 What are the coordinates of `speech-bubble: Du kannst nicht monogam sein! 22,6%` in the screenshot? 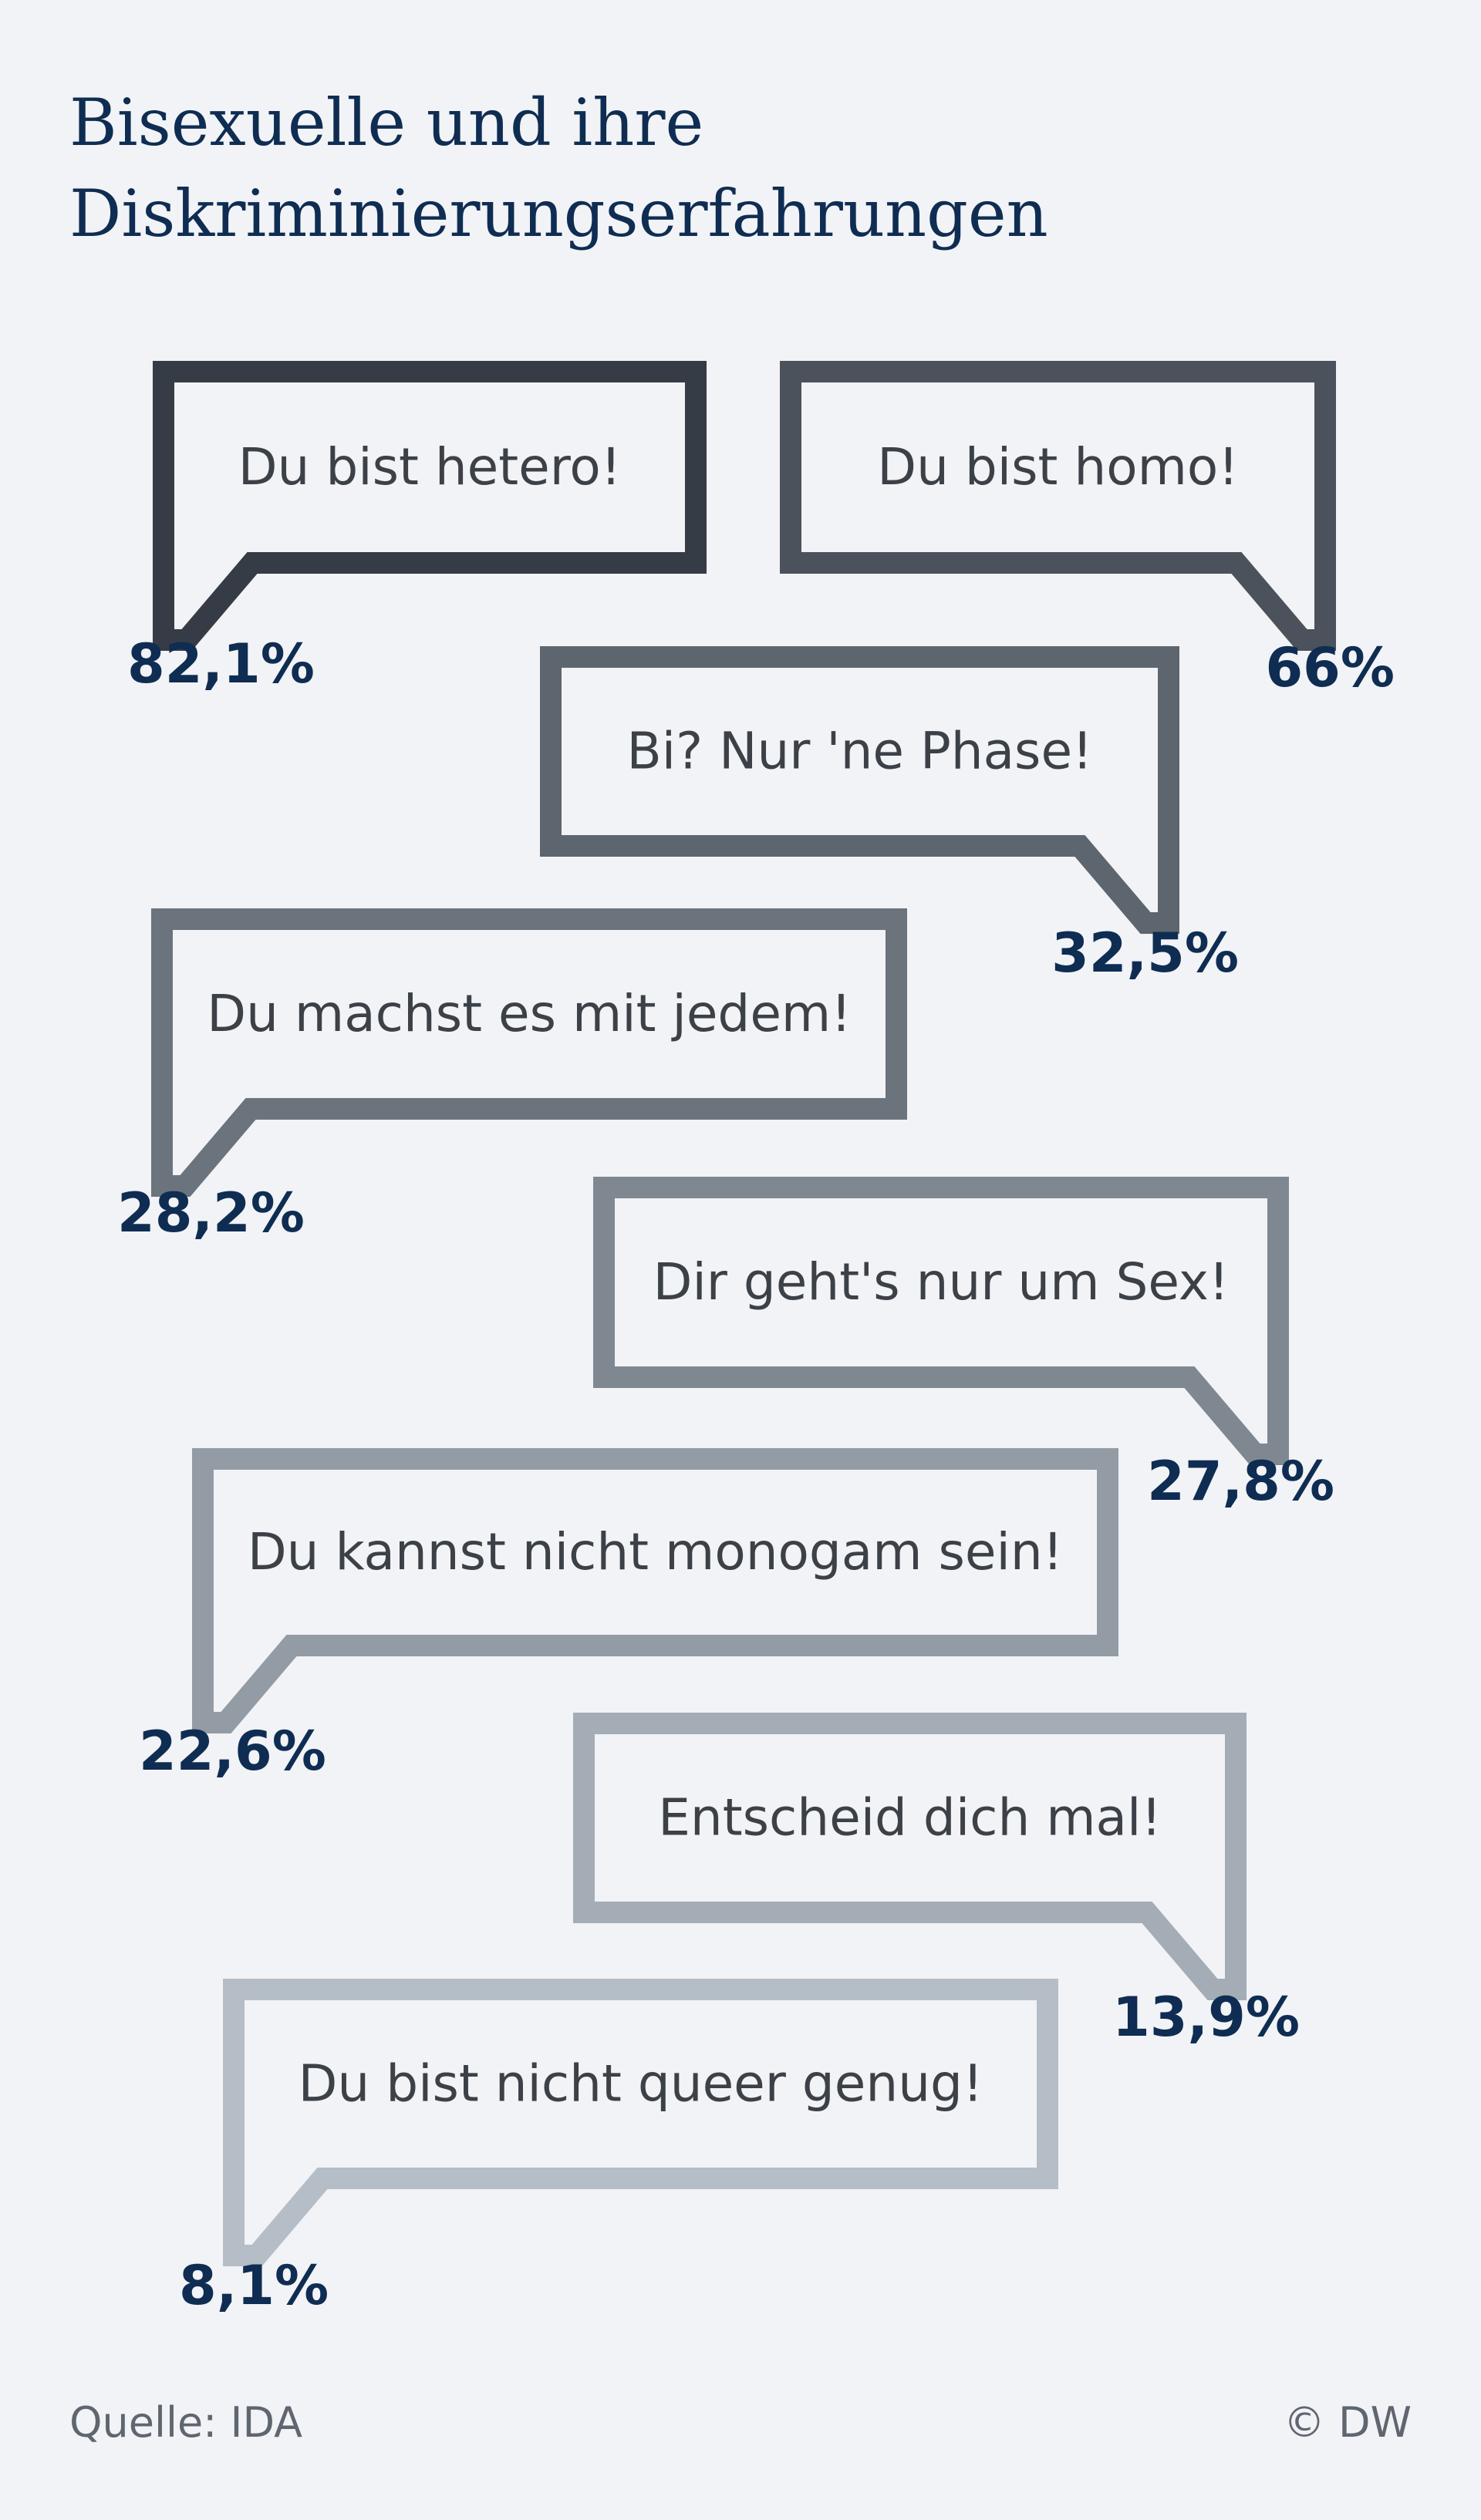 It's located at (628, 1615).